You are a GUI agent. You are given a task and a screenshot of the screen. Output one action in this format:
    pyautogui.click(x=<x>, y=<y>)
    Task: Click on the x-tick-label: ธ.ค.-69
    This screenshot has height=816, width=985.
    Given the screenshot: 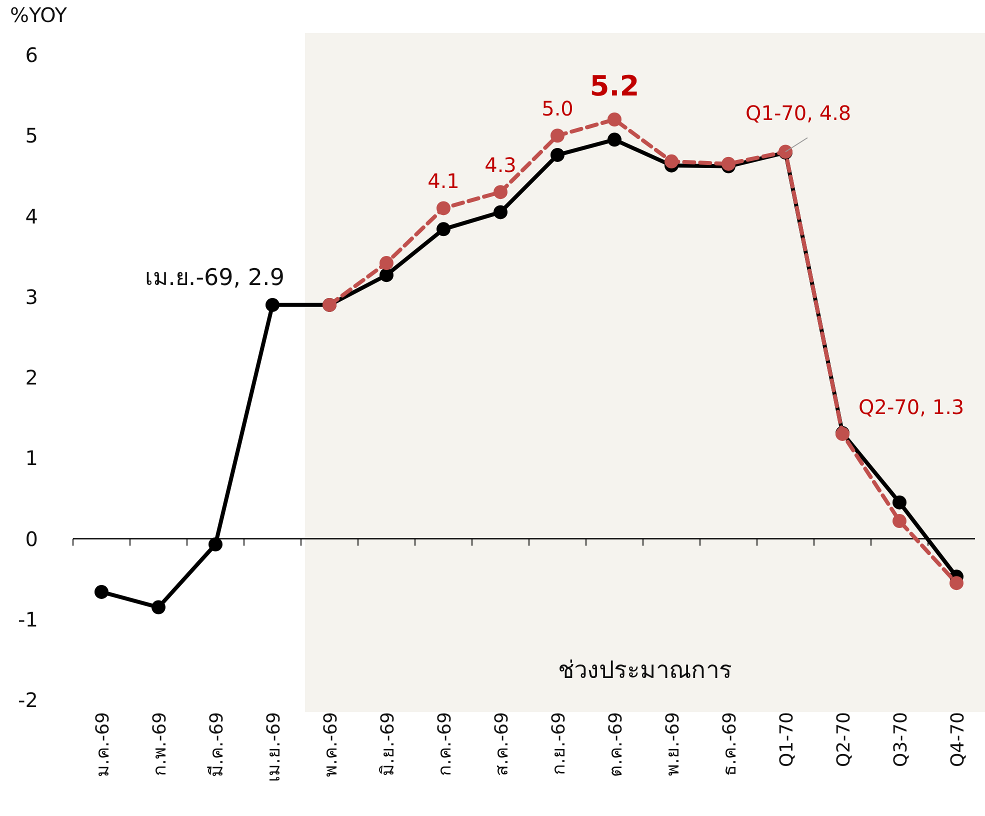 What is the action you would take?
    pyautogui.click(x=730, y=744)
    